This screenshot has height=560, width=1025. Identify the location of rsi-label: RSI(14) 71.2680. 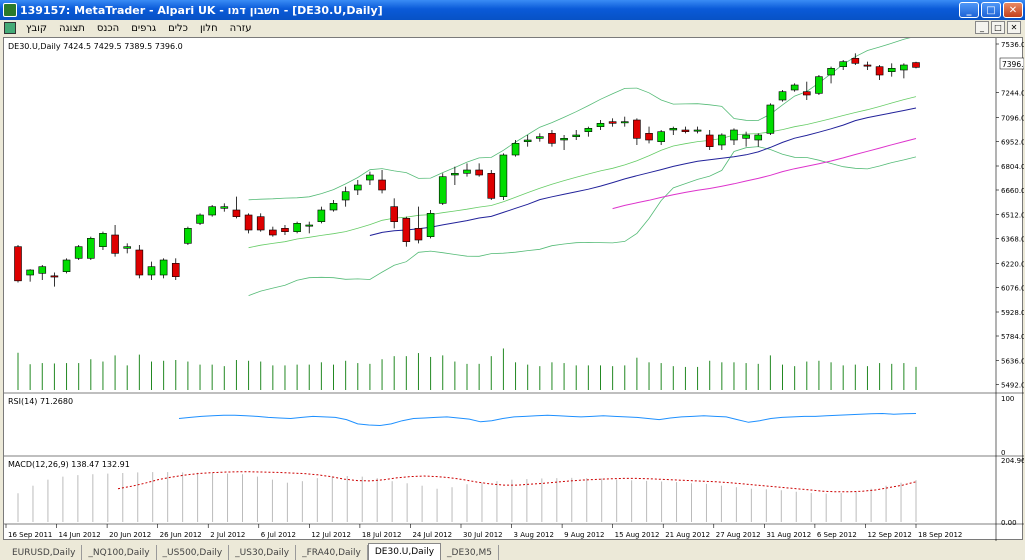
(40, 401).